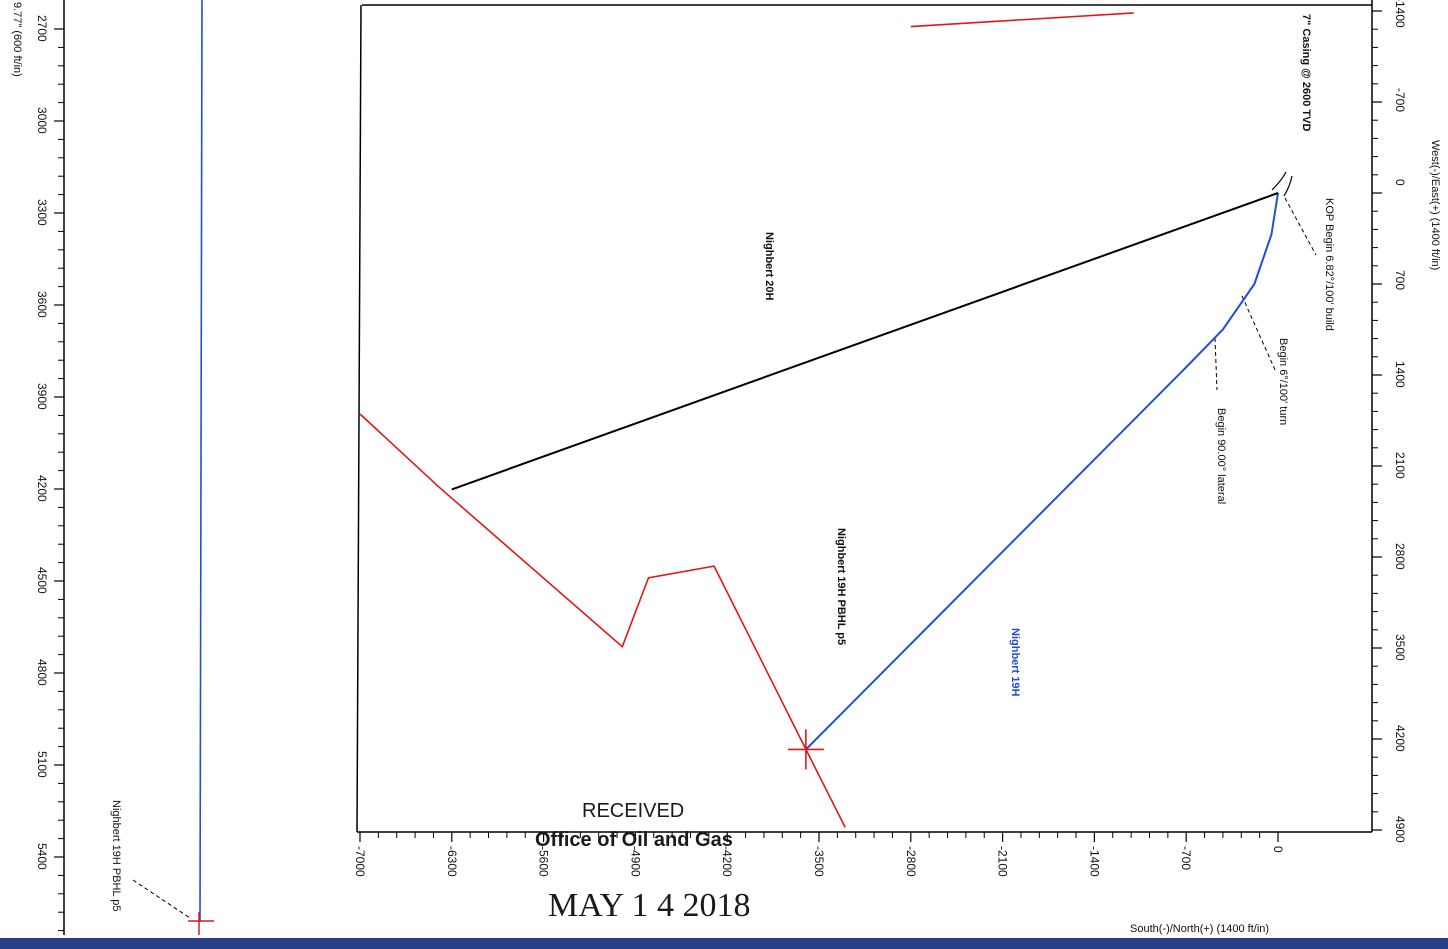  I want to click on left-tick-label: 2700, so click(42, 28).